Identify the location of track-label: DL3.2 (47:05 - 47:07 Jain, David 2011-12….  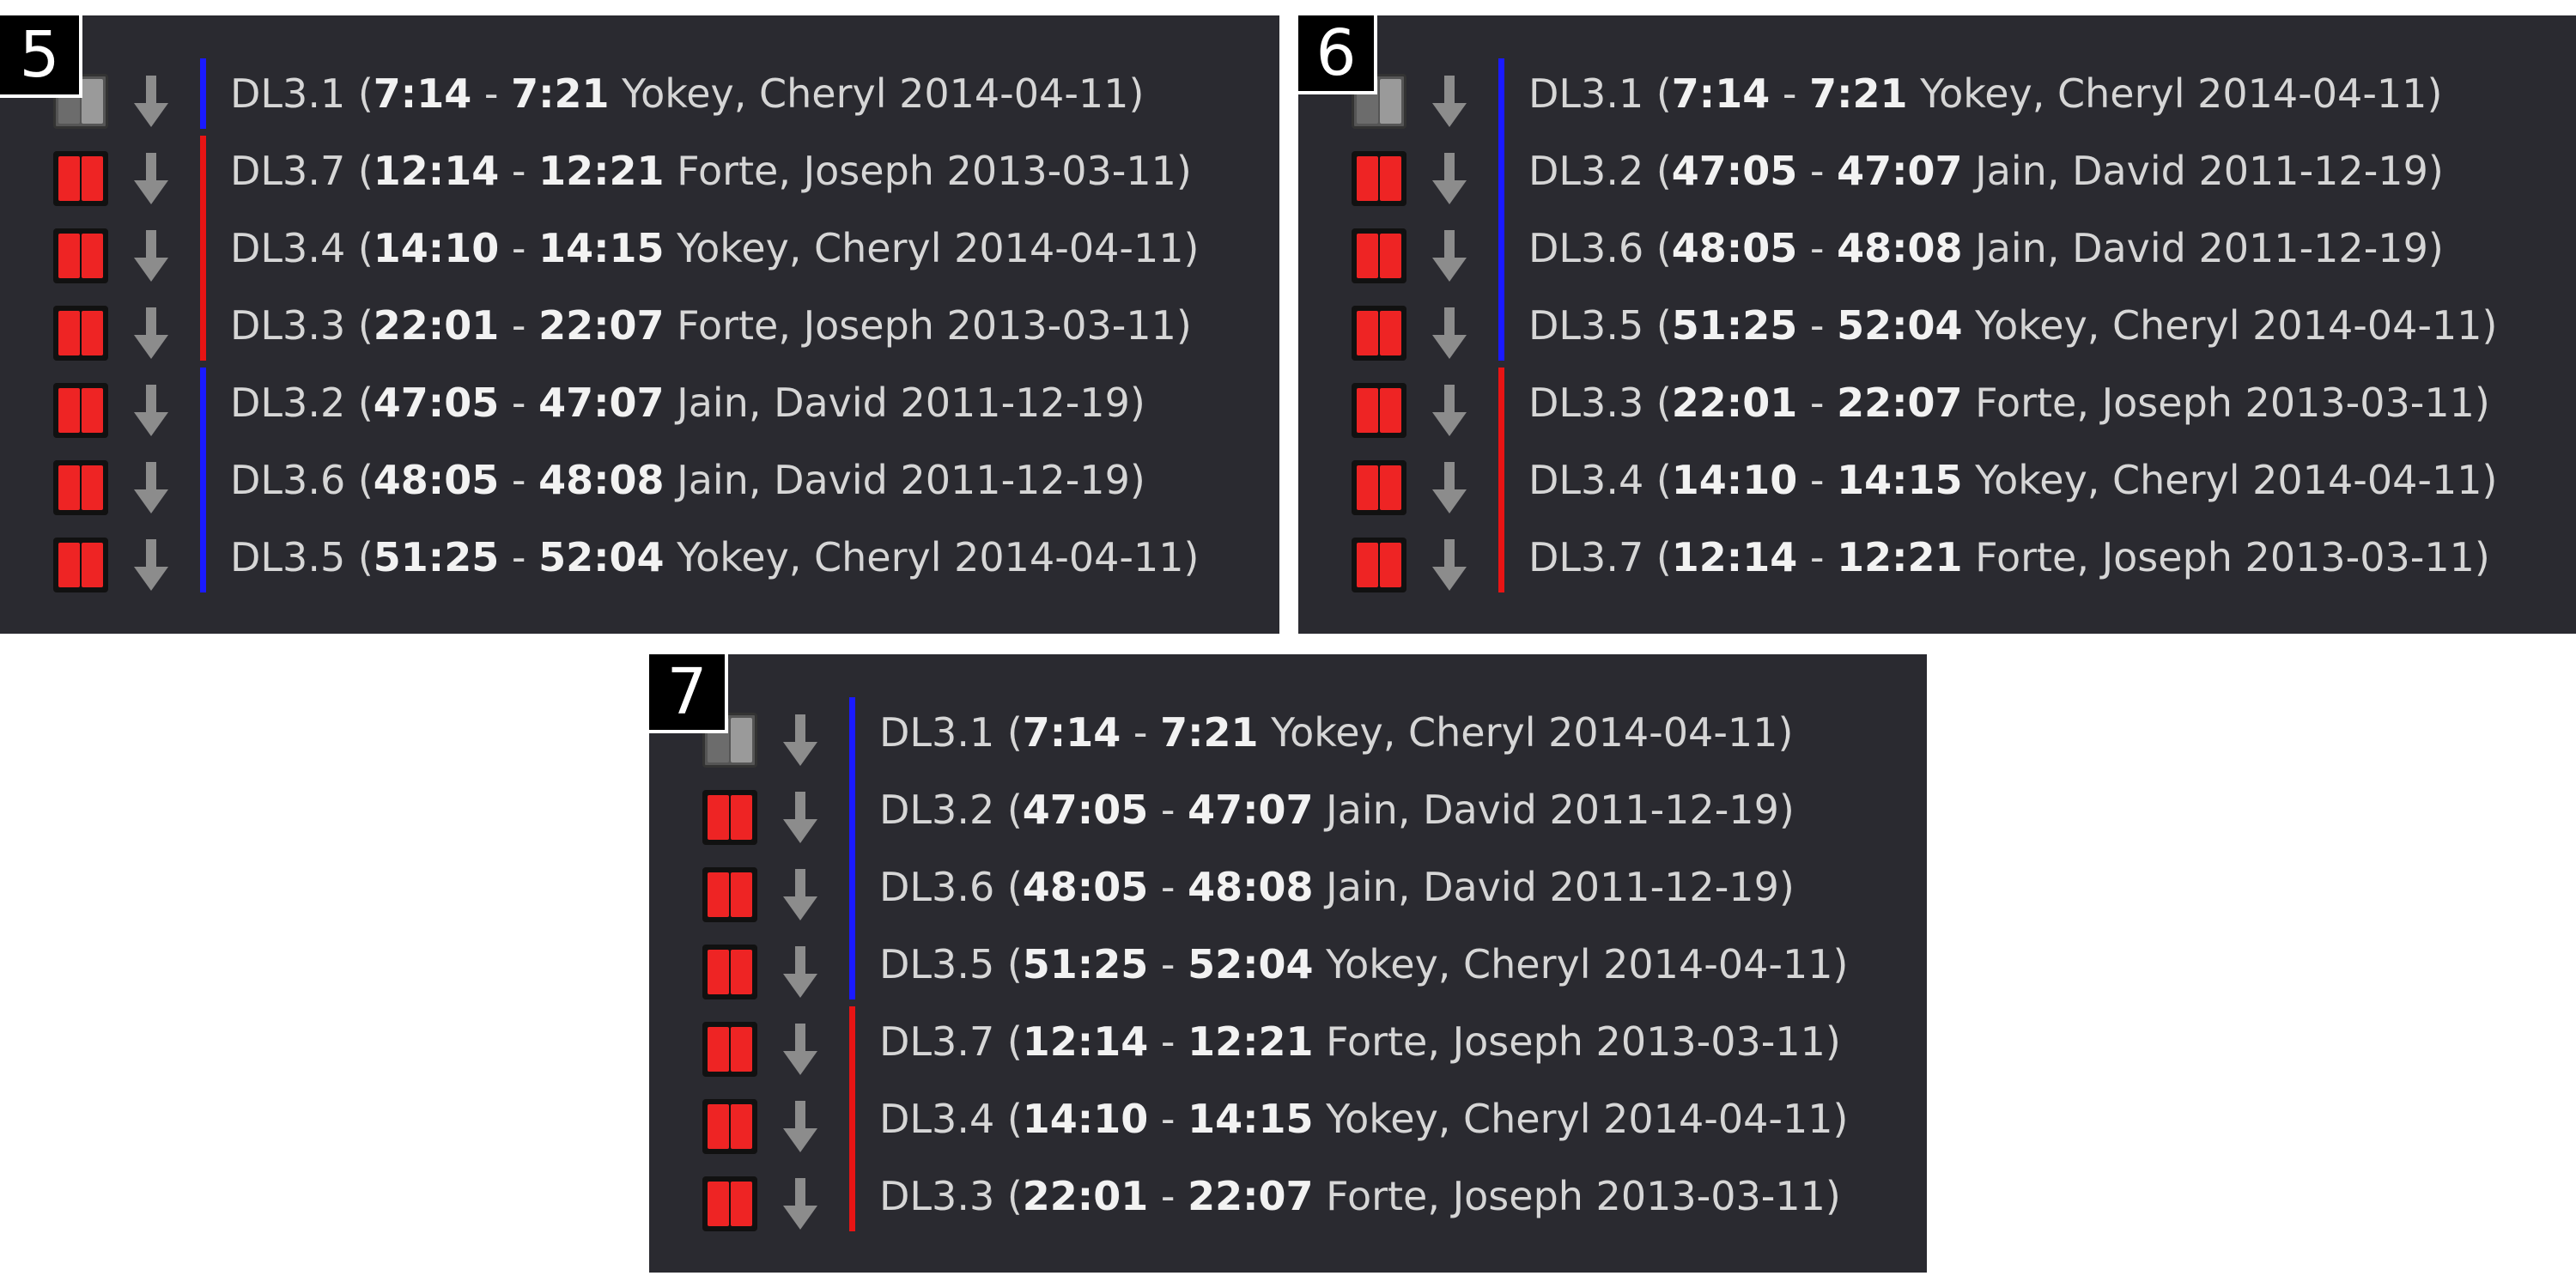
(687, 402).